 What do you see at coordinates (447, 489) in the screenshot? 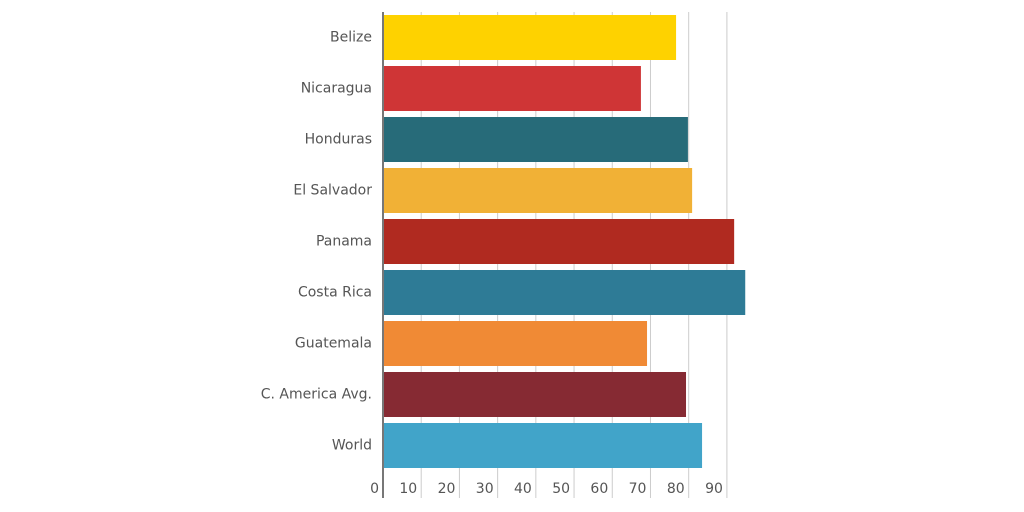
I see `x-tick-label: 20` at bounding box center [447, 489].